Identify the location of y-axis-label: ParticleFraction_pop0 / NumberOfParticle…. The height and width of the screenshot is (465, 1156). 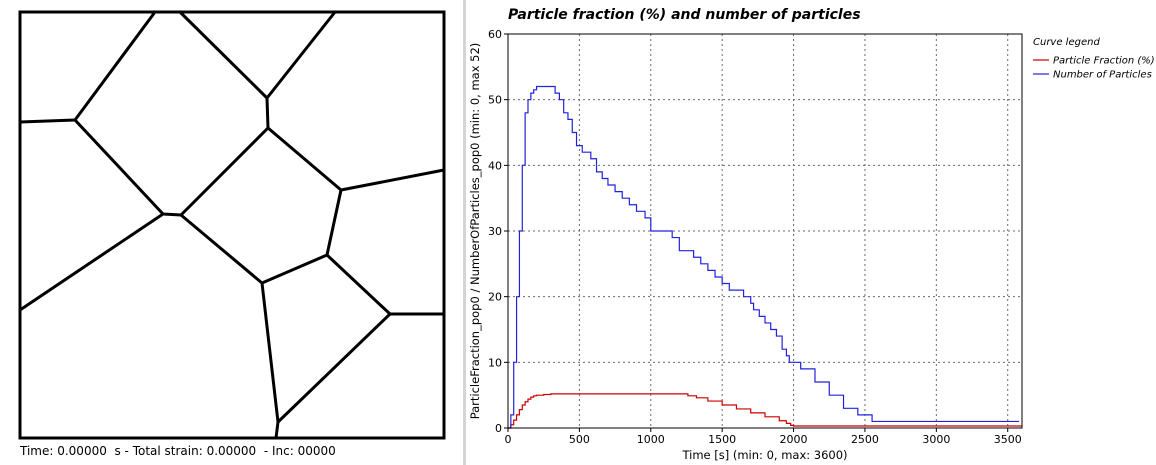
(475, 231).